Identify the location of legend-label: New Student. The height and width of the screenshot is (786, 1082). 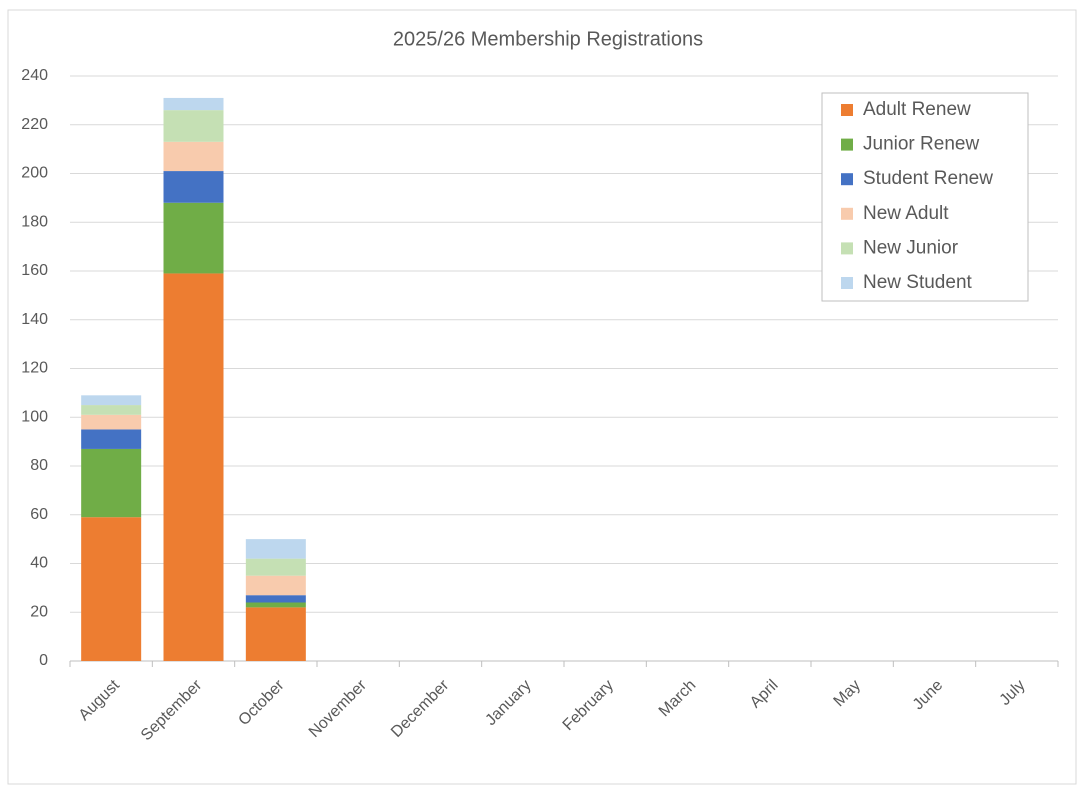
(918, 282).